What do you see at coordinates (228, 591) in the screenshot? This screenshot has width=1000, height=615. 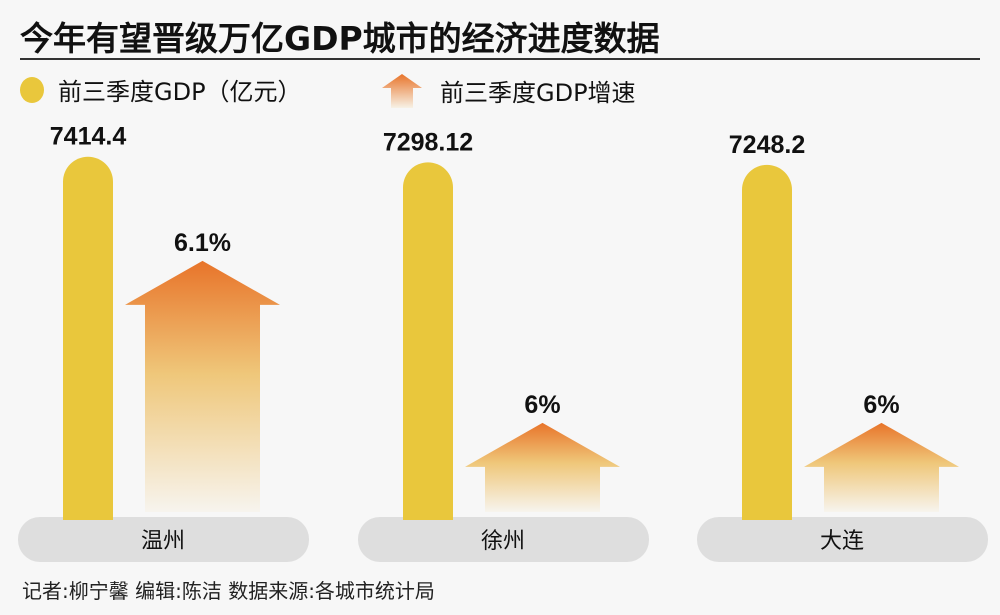 I see `footer-credits: 记者:柳宁馨 编辑:陈洁 数据来源:各城市统计局` at bounding box center [228, 591].